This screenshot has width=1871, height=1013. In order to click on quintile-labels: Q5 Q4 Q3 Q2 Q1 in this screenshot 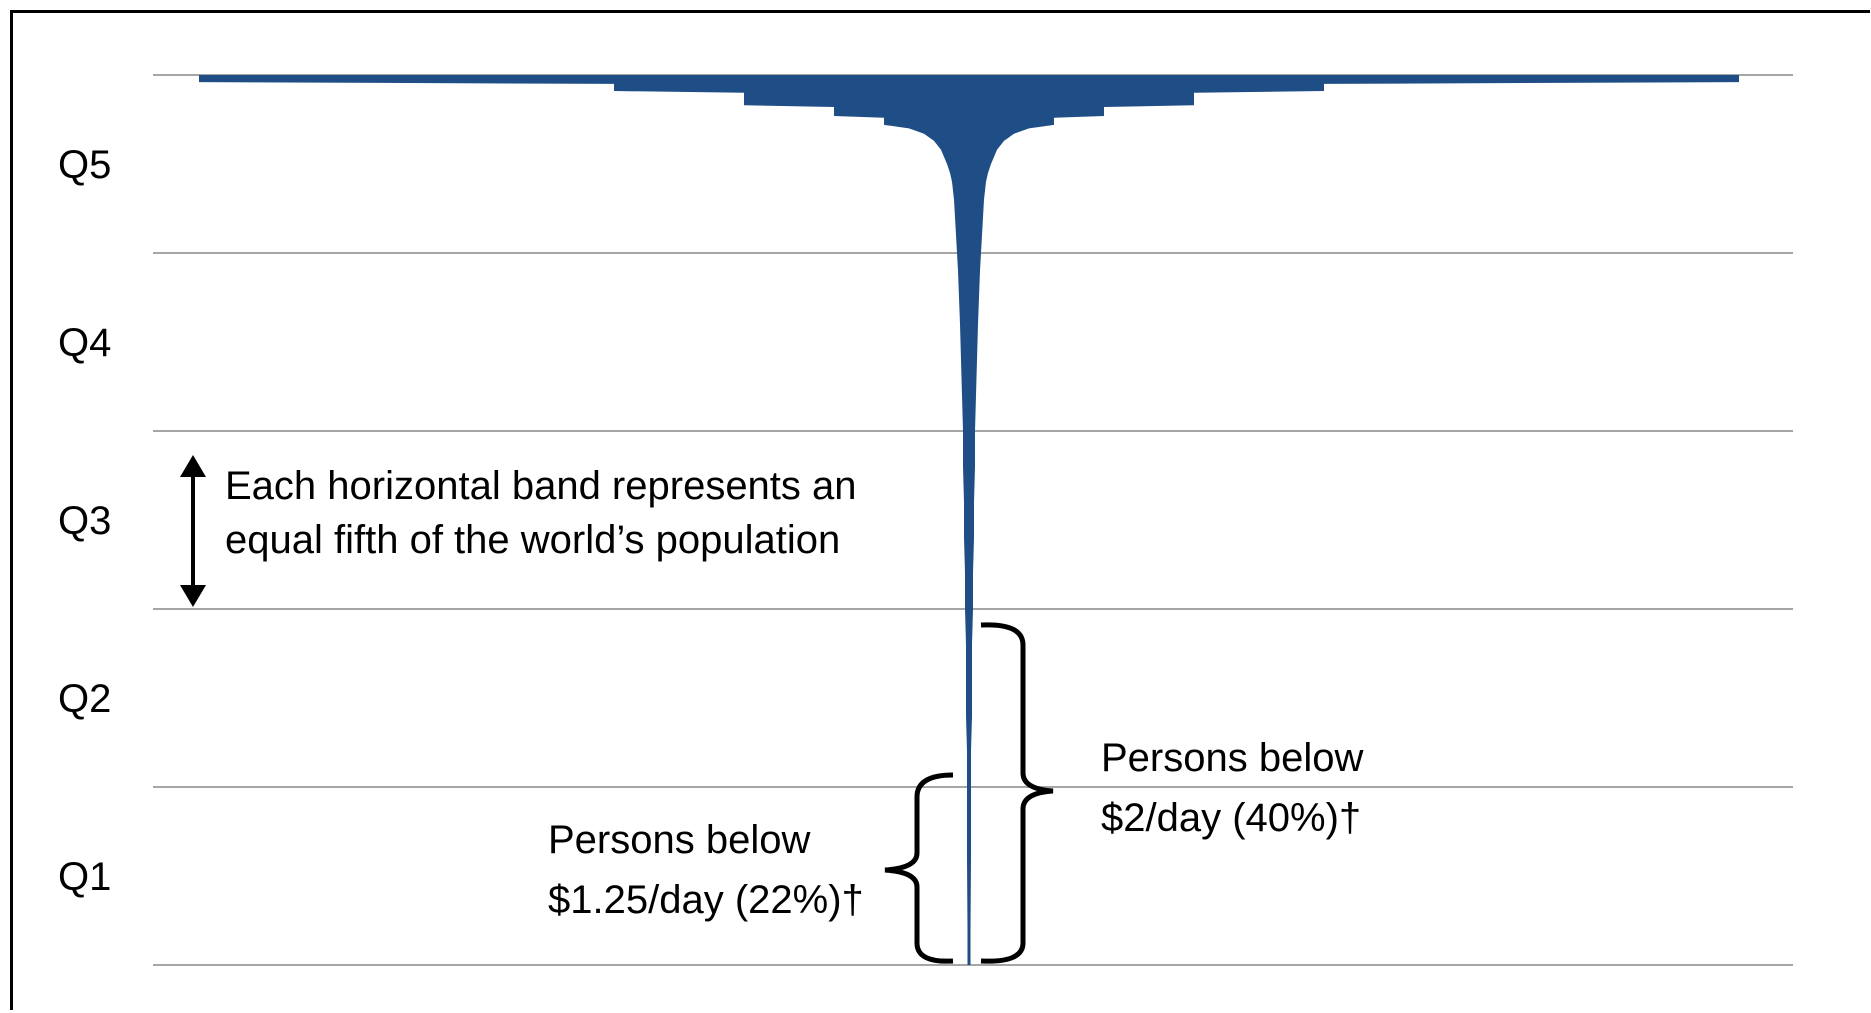, I will do `click(84, 521)`.